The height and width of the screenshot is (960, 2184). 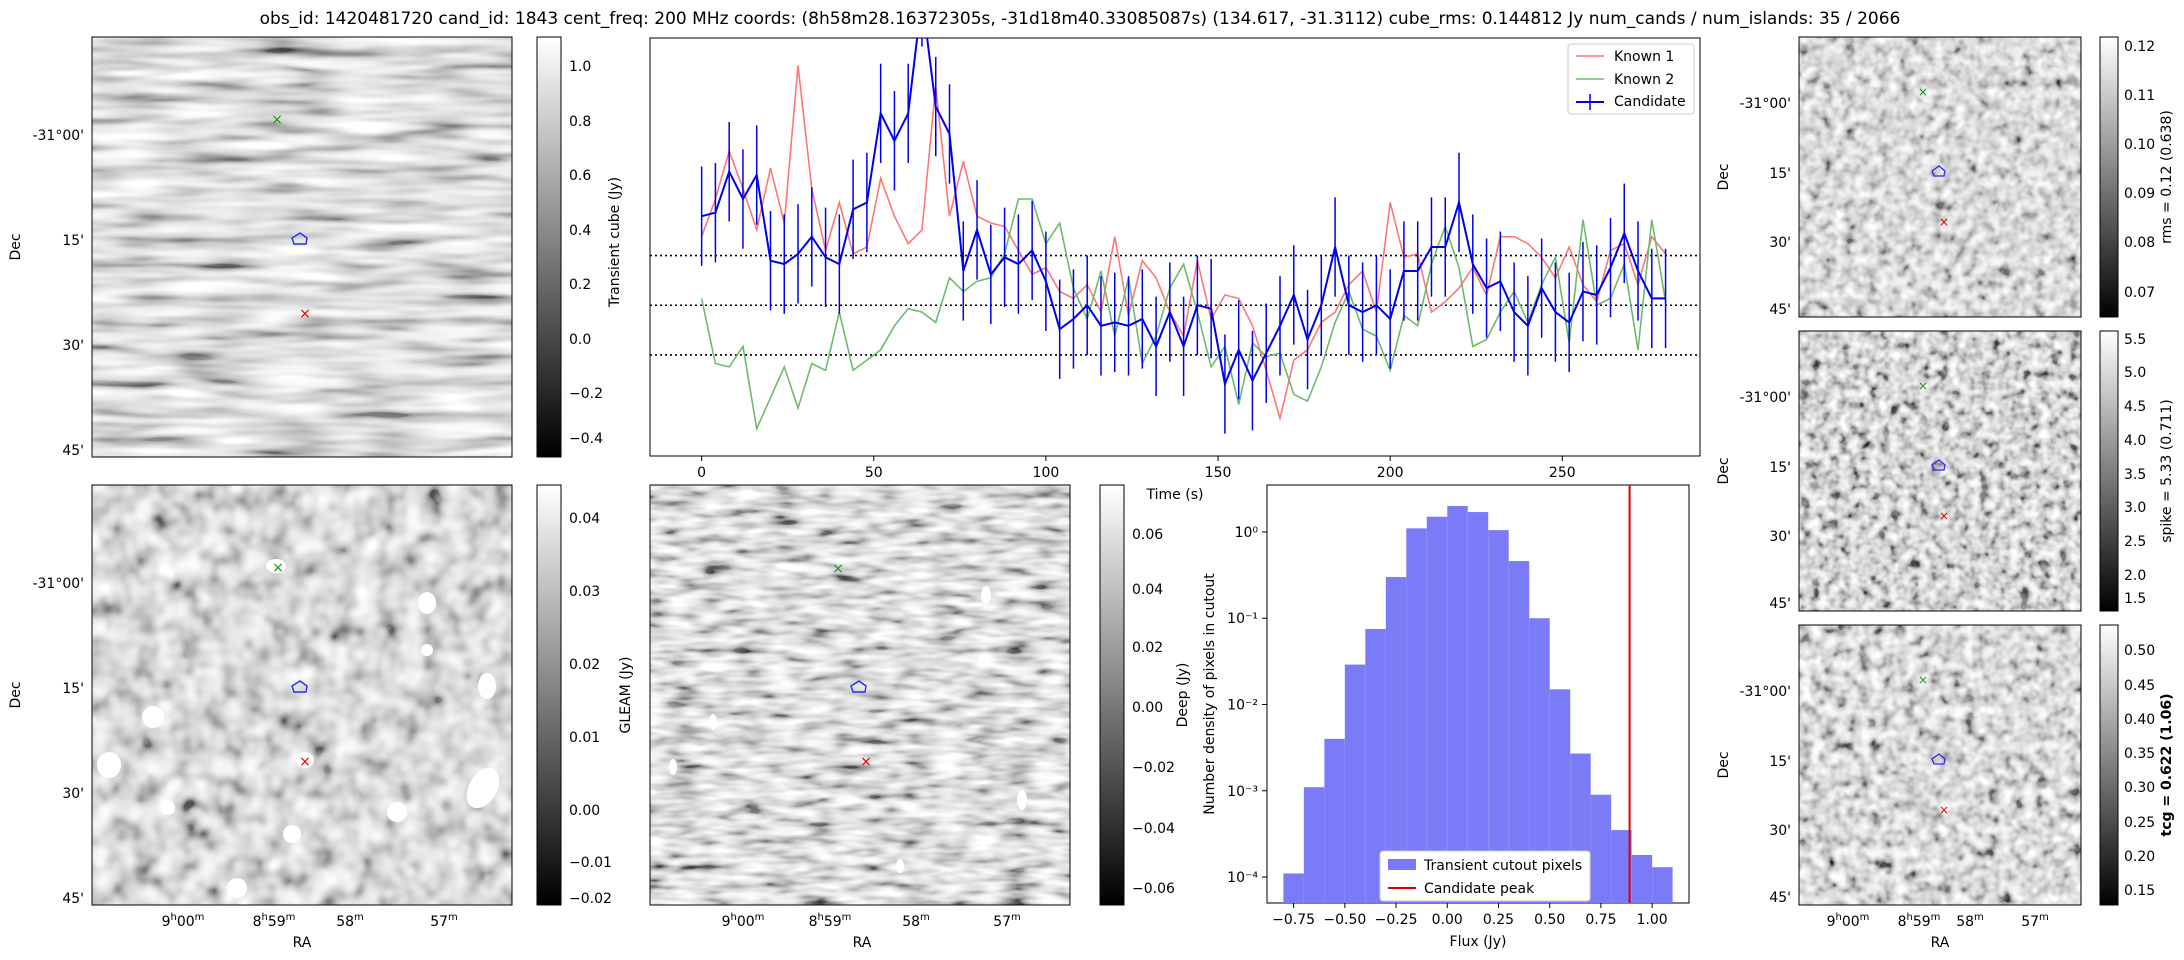 I want to click on lightcurve-xlabel: Time (s), so click(x=1175, y=495).